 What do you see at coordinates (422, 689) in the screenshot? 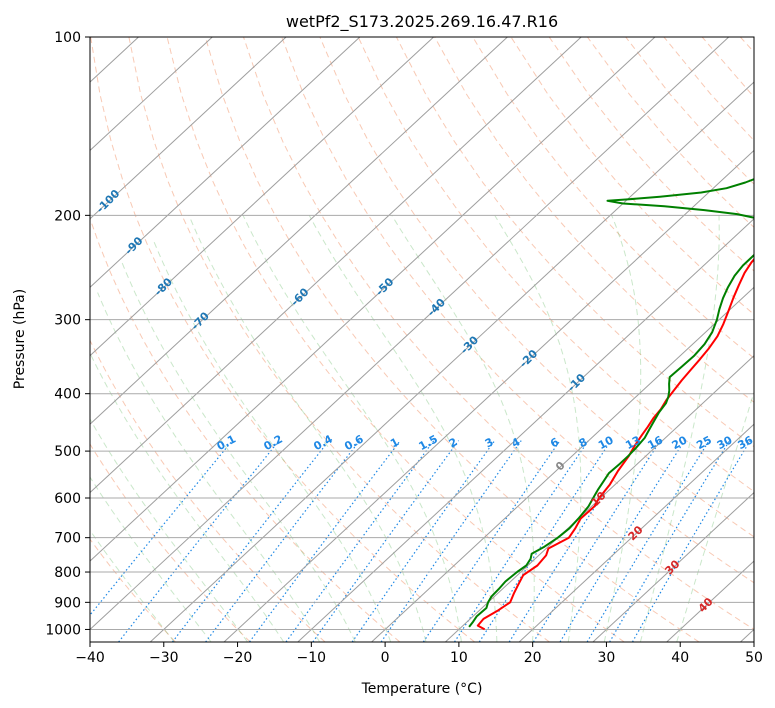
I see `x-axis-title: Temperature (°C)` at bounding box center [422, 689].